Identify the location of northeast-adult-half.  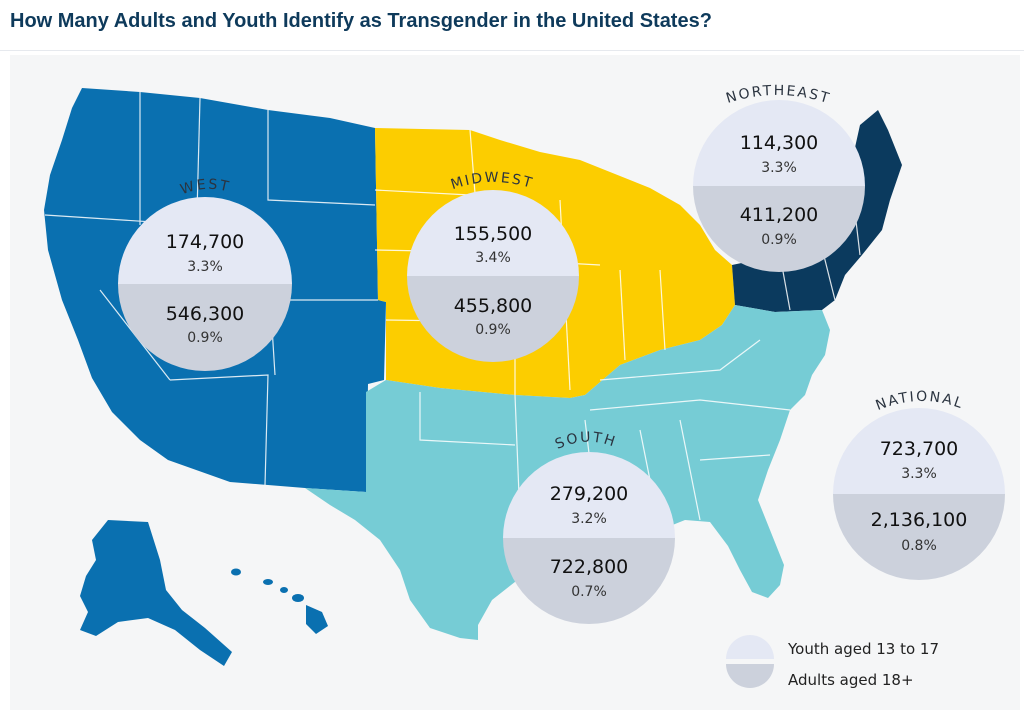
(779, 229).